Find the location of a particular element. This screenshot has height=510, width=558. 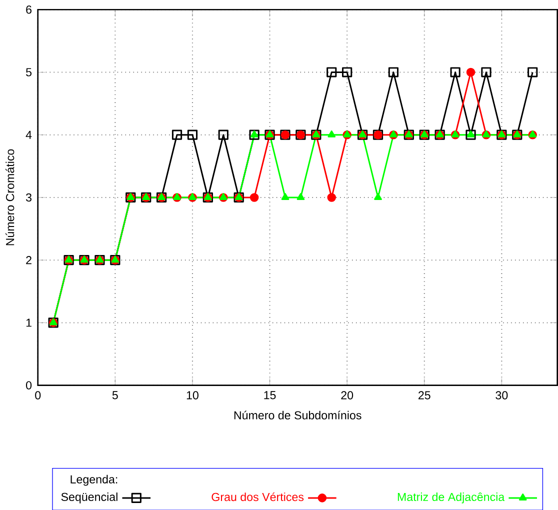

x-tick-label: 15 is located at coordinates (270, 395).